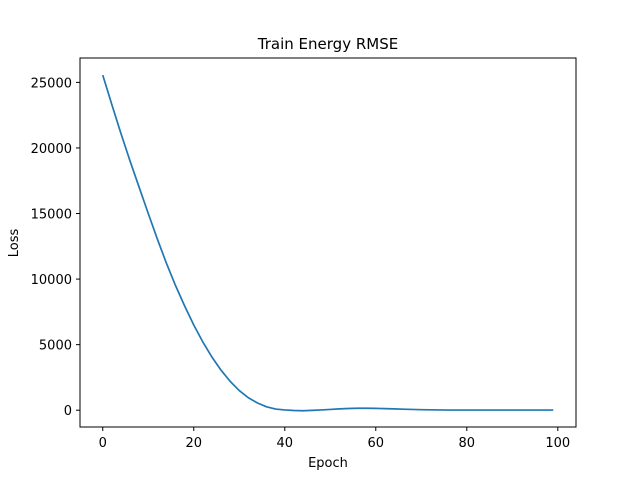 The height and width of the screenshot is (480, 640). Describe the element at coordinates (14, 243) in the screenshot. I see `y-axis-label: Loss` at that location.